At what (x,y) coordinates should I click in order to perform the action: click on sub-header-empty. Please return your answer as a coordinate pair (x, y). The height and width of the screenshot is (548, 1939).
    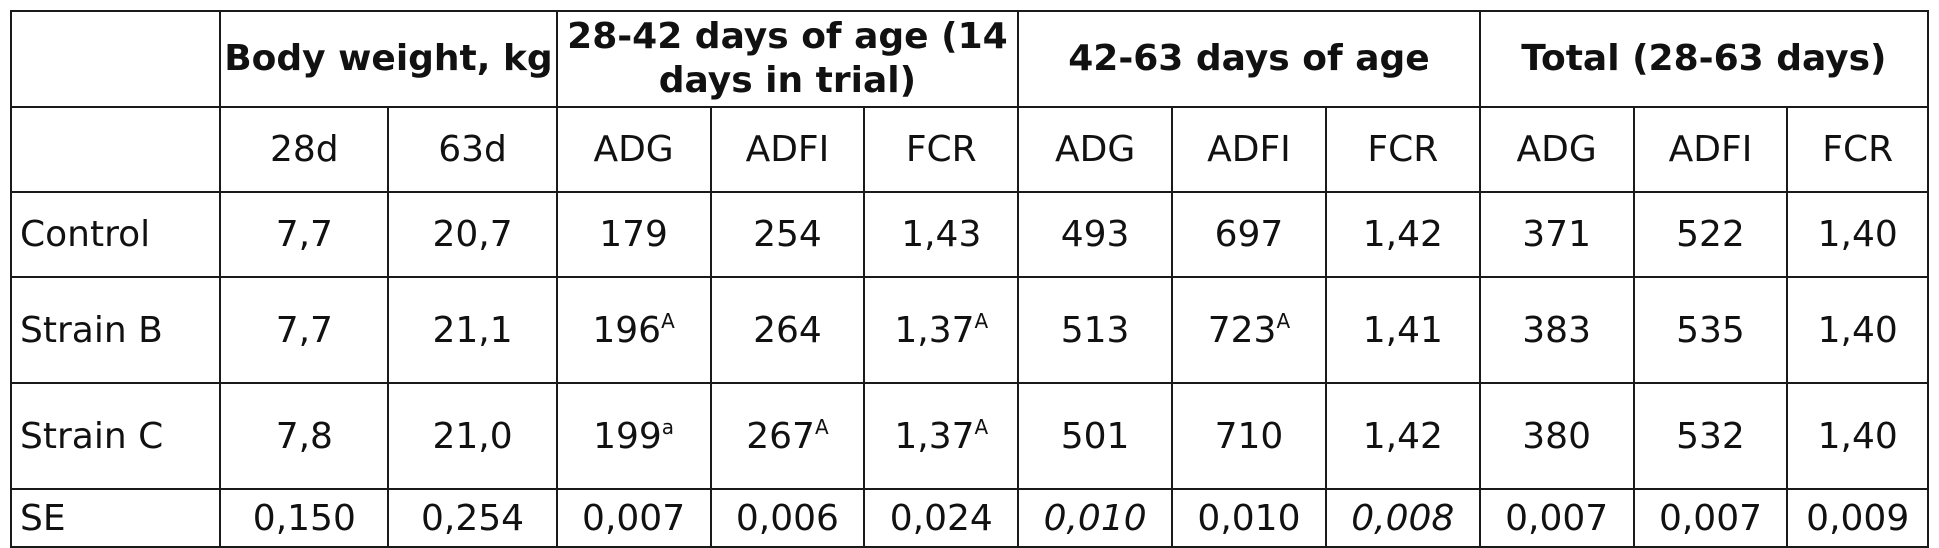
    Looking at the image, I should click on (115, 149).